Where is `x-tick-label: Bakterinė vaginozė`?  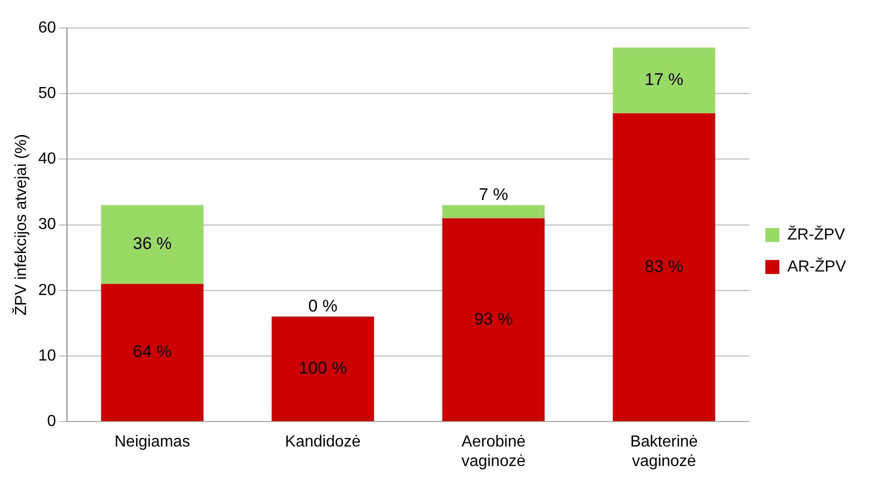
x-tick-label: Bakterinė vaginozė is located at coordinates (664, 452).